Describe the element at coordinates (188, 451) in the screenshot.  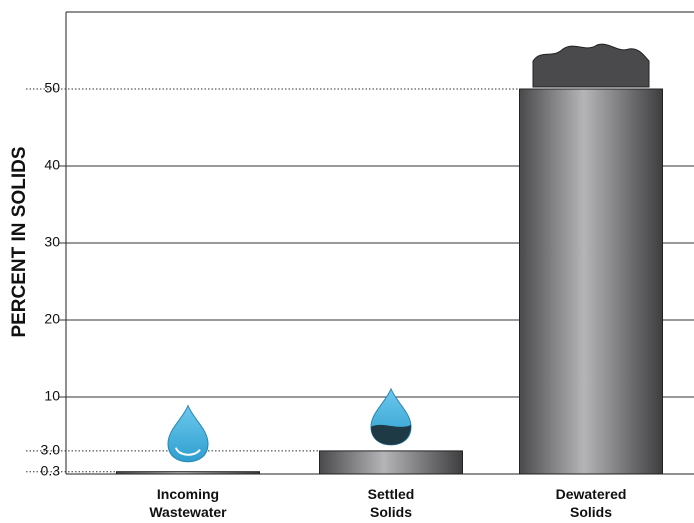
I see `drop-highlight` at that location.